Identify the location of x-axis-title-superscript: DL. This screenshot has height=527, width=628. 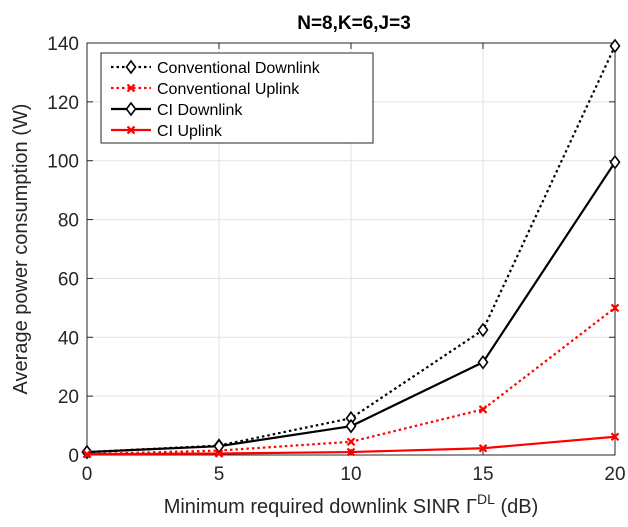
(486, 499).